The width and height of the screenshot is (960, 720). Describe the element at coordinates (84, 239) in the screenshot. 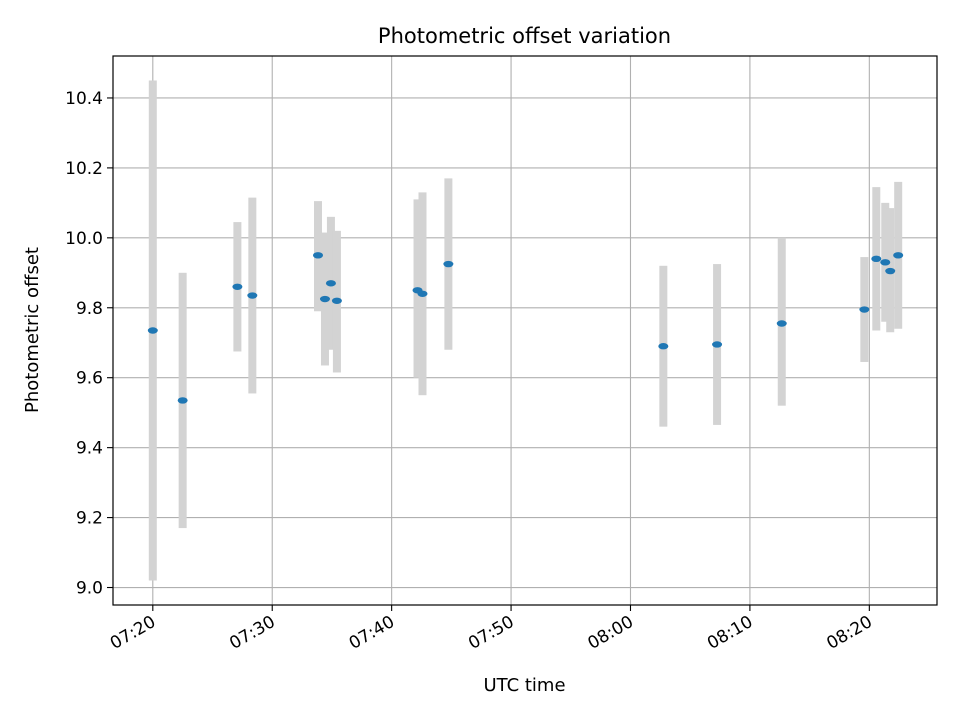

I see `y-tick-label: 10.0` at that location.